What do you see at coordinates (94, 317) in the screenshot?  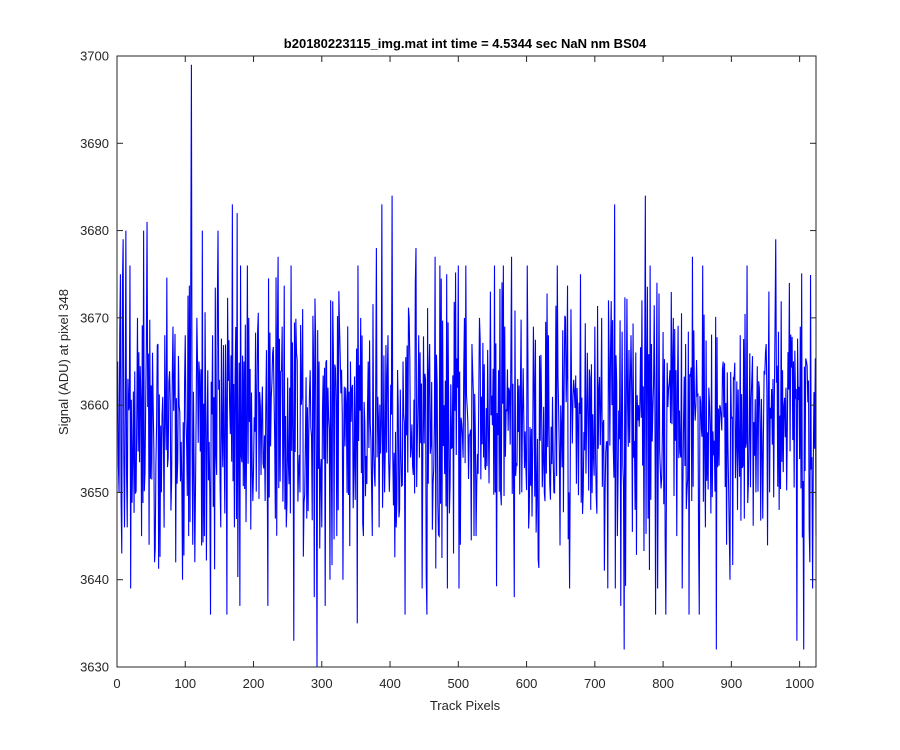 I see `y-tick-label: 3670` at bounding box center [94, 317].